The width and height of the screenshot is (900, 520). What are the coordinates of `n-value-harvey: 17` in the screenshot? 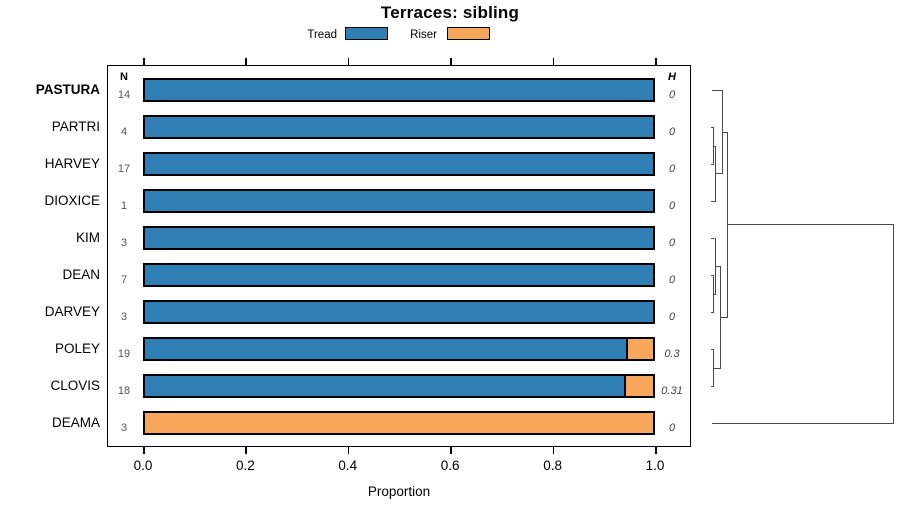 It's located at (124, 169).